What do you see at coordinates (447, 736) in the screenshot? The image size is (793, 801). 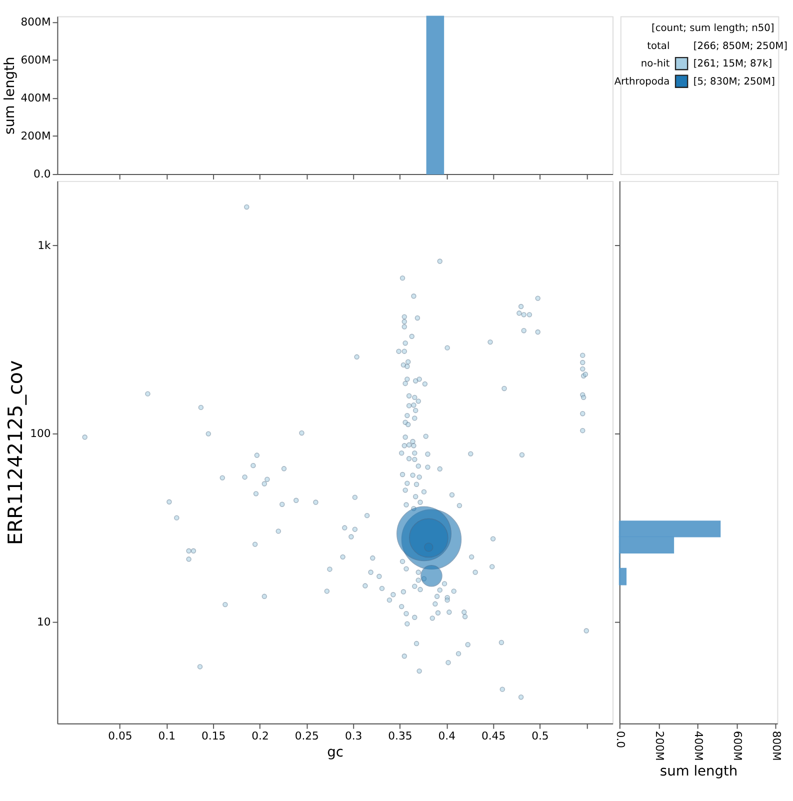 I see `x-tick-label: 0.4` at bounding box center [447, 736].